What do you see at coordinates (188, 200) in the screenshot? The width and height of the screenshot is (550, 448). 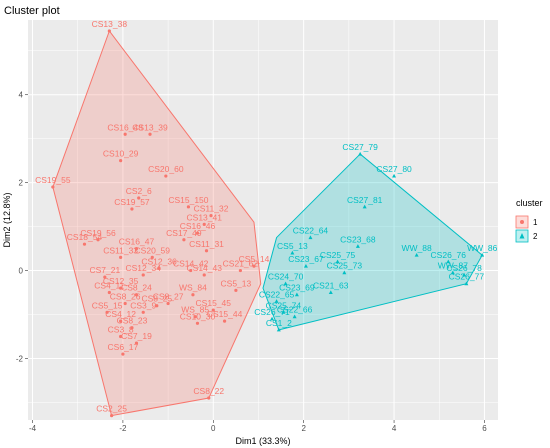 I see `point-label: CS15_150` at bounding box center [188, 200].